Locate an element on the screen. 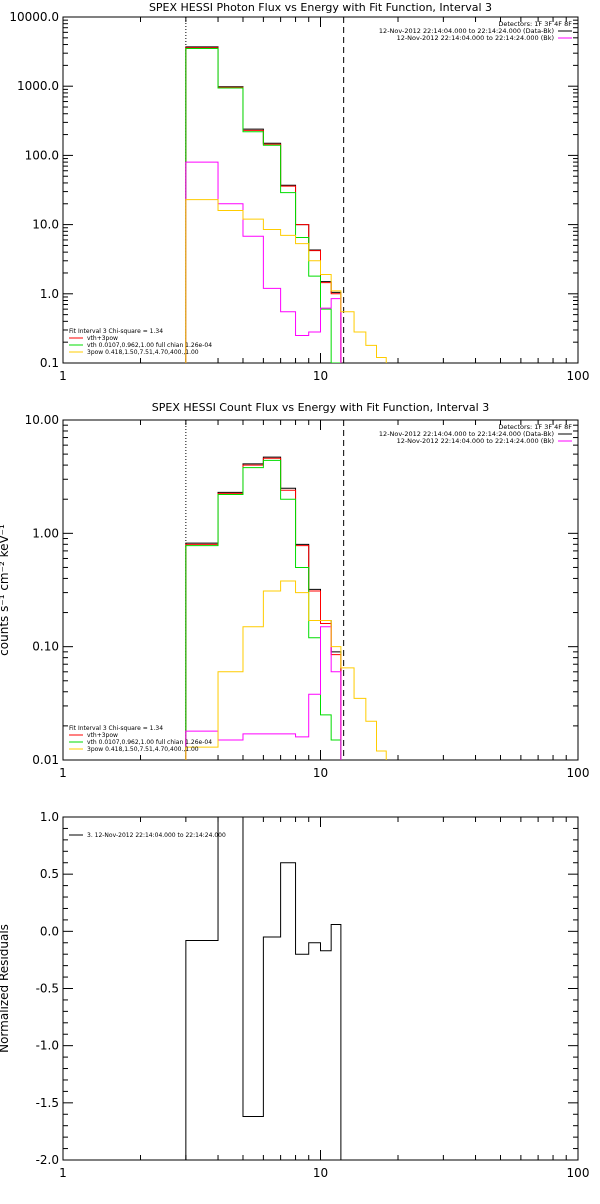 This screenshot has width=600, height=1204. y-tick-label: 0.01 is located at coordinates (45, 760).